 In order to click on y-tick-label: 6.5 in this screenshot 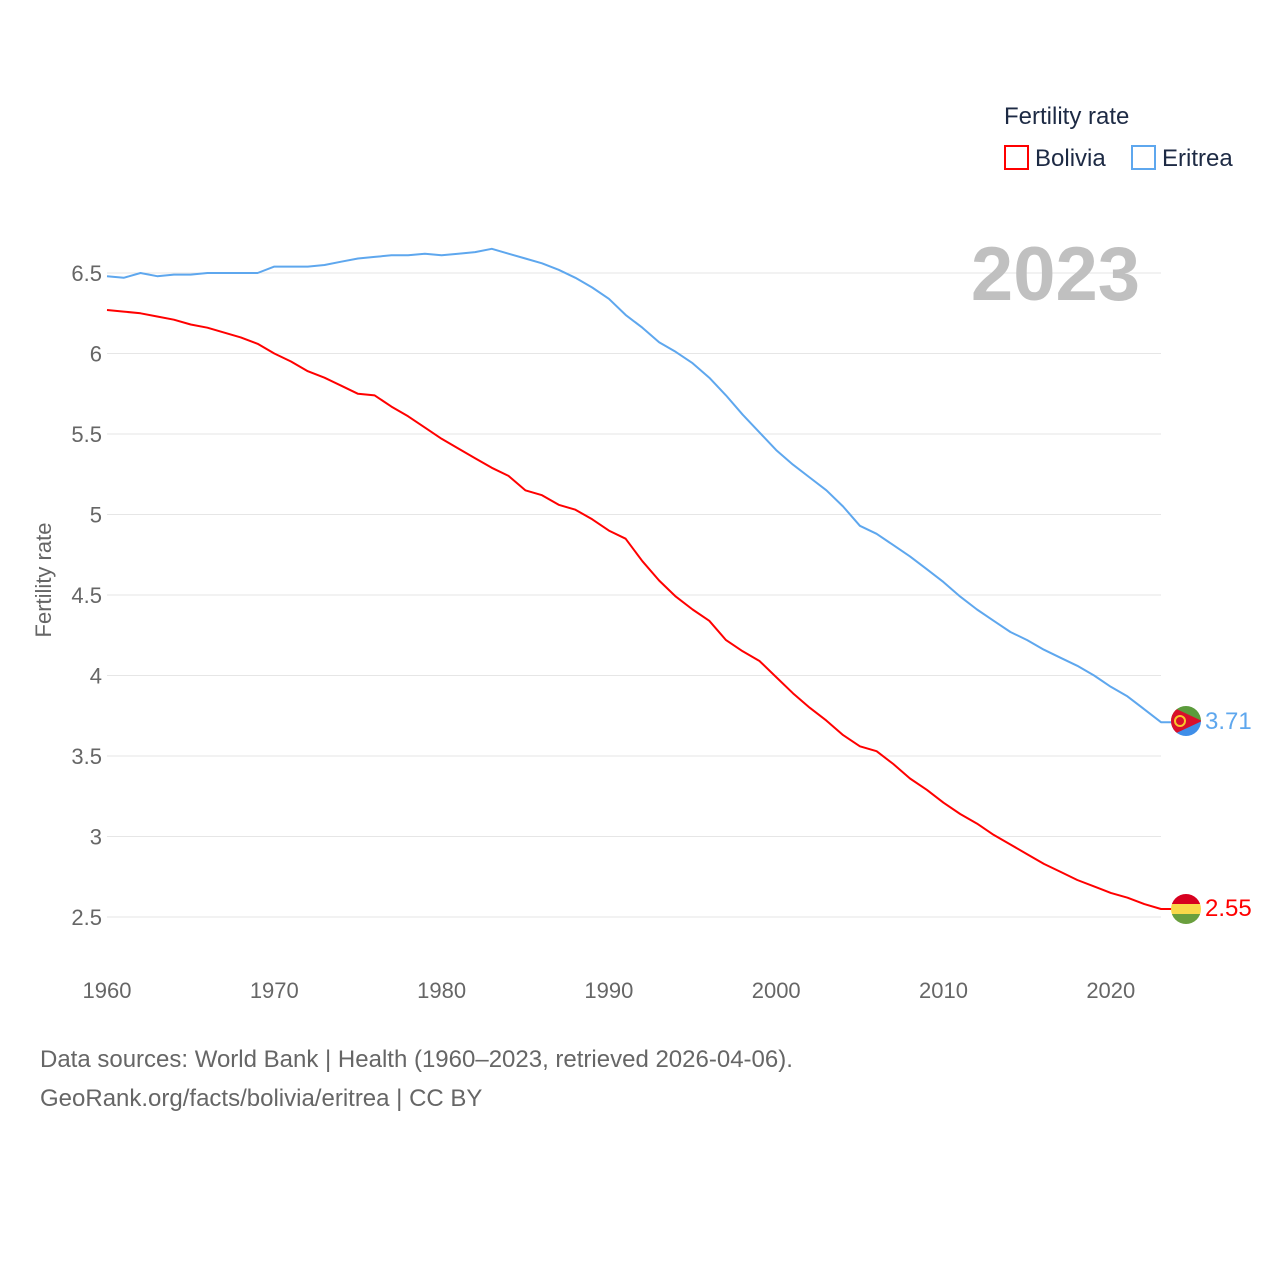, I will do `click(86, 273)`.